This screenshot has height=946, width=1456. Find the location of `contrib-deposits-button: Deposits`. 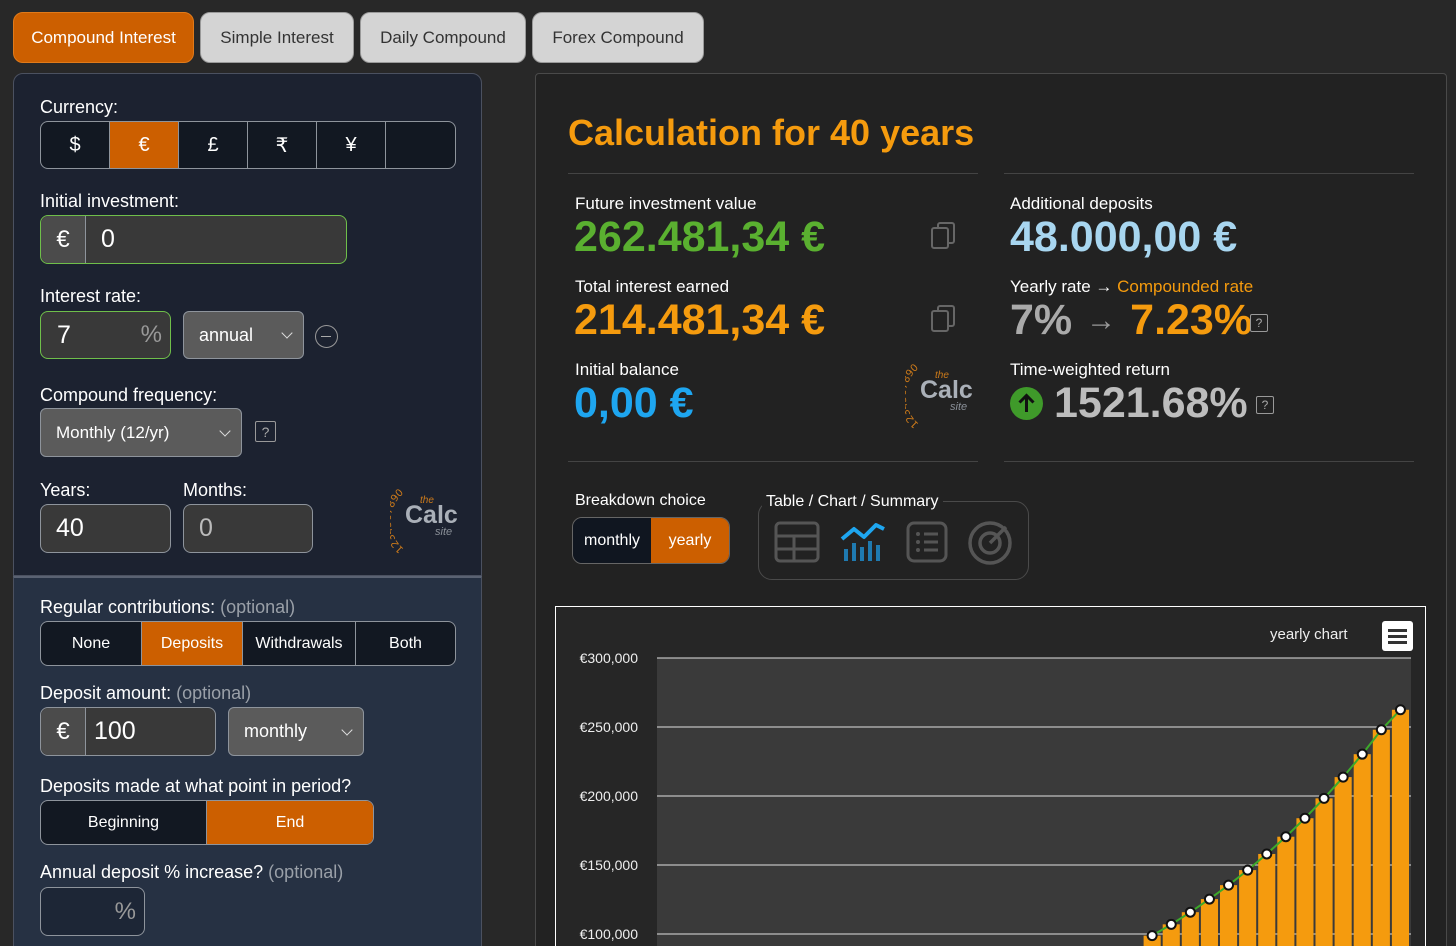

contrib-deposits-button: Deposits is located at coordinates (192, 643).